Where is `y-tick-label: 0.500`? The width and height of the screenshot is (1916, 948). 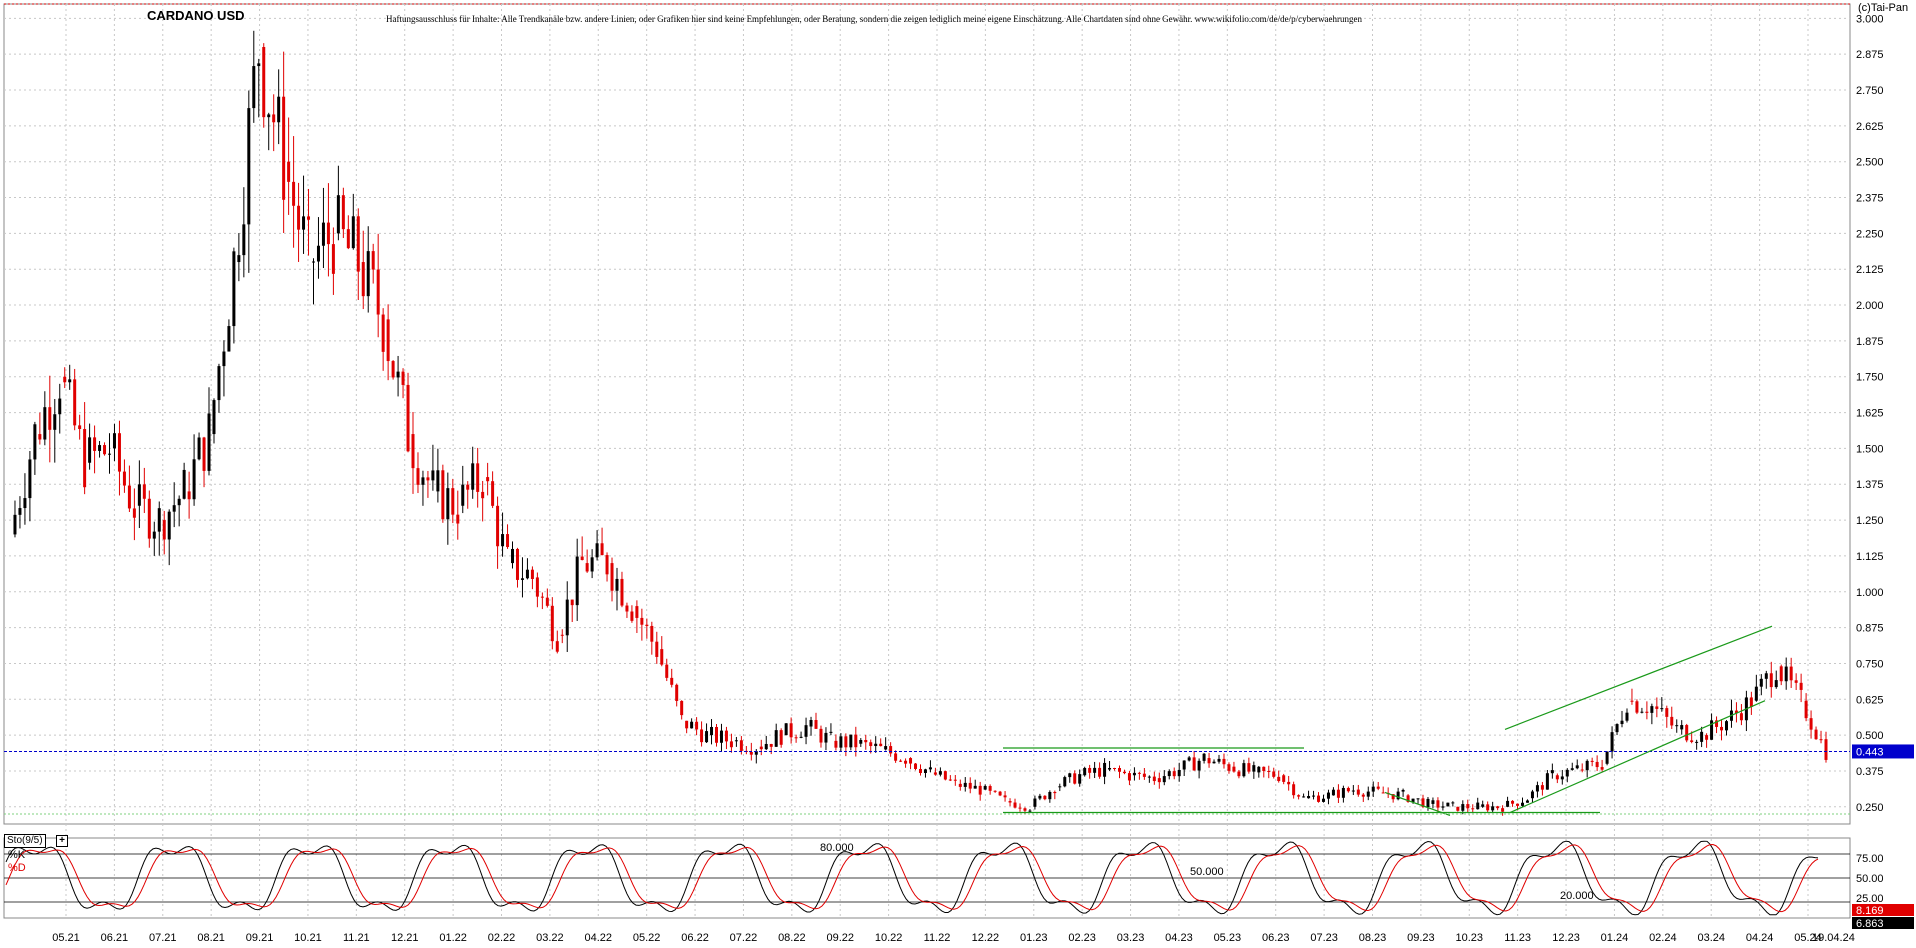 y-tick-label: 0.500 is located at coordinates (1870, 736).